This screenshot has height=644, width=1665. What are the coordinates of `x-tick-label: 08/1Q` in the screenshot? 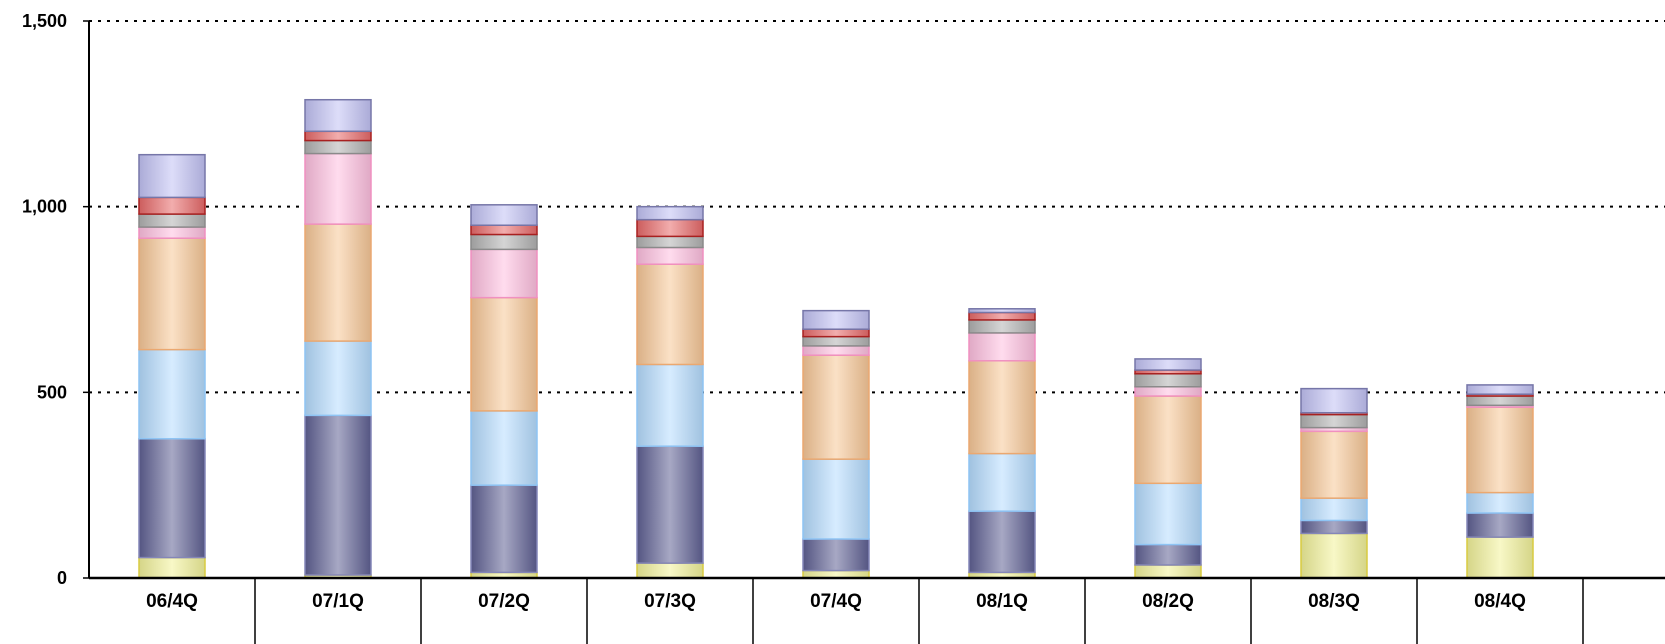 It's located at (1002, 601).